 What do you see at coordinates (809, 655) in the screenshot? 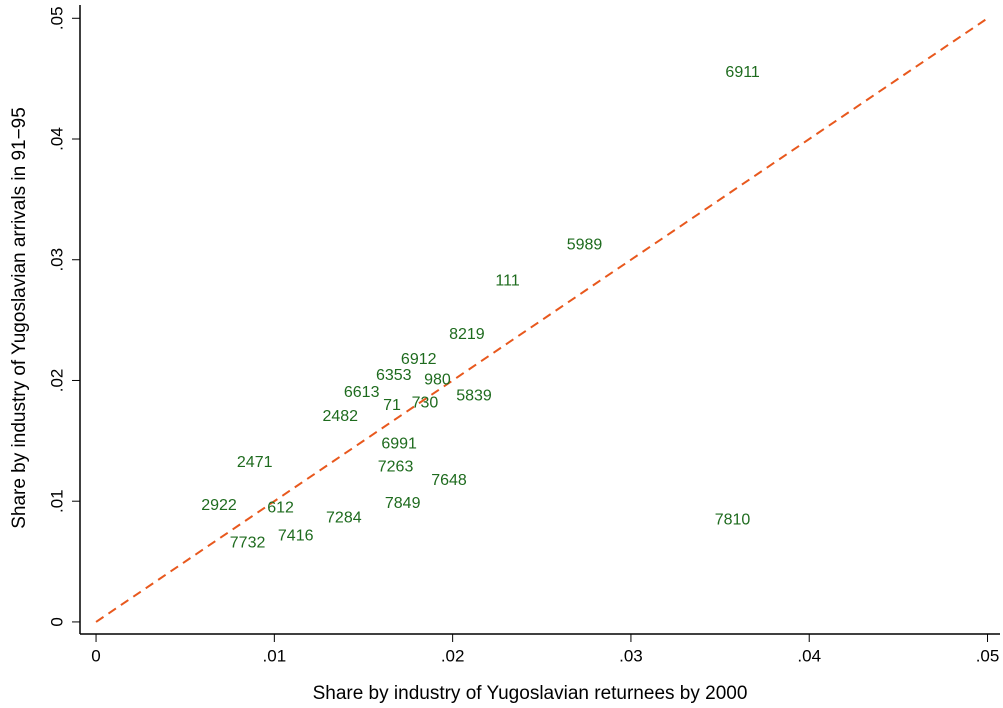
I see `x-tick-label: .04` at bounding box center [809, 655].